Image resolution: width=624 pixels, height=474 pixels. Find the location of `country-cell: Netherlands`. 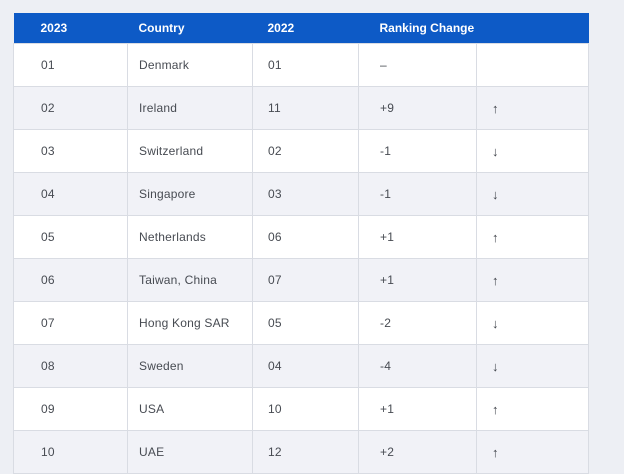

country-cell: Netherlands is located at coordinates (190, 237).